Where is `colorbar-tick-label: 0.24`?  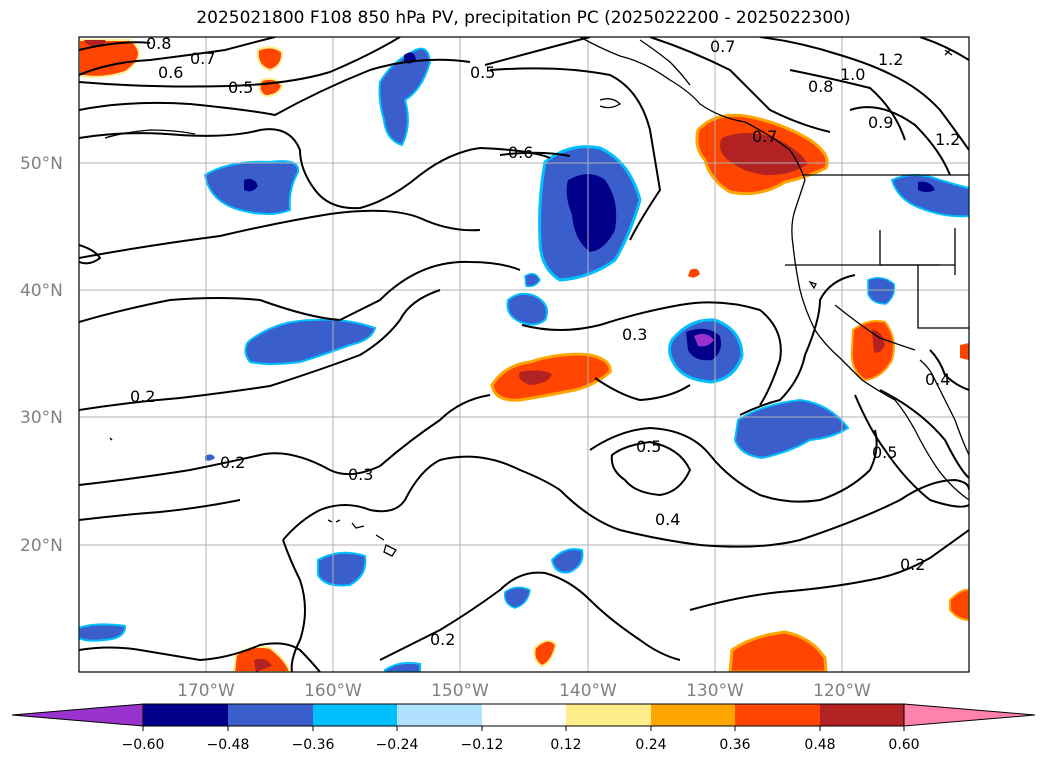
colorbar-tick-label: 0.24 is located at coordinates (650, 745).